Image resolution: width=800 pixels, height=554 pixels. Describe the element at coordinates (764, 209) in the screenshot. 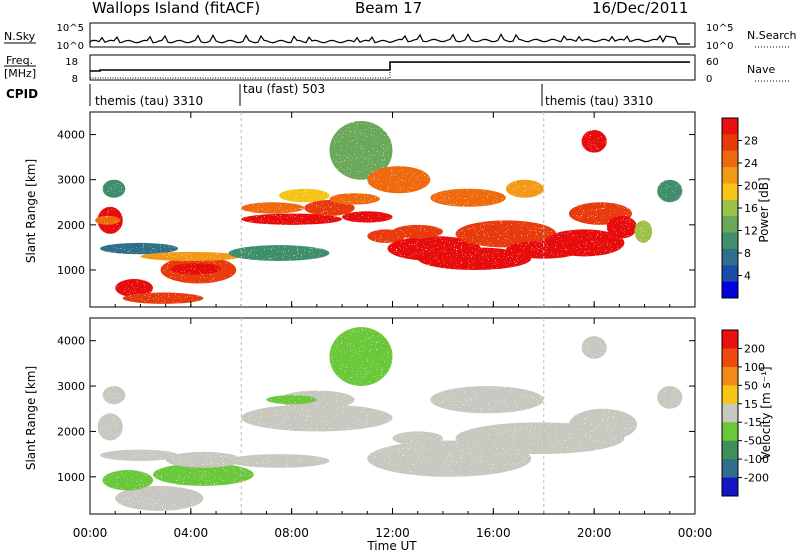

I see `power-colorbar-label: Power [dB]` at that location.